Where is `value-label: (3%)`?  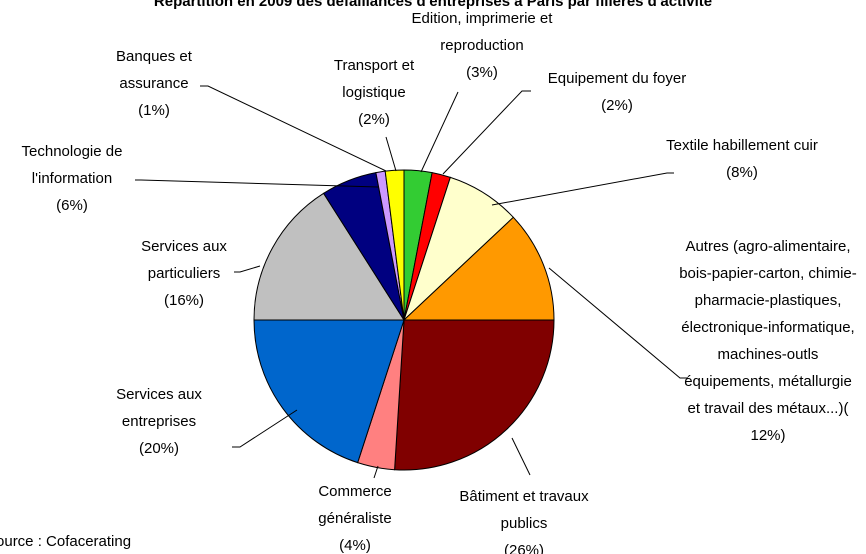 value-label: (3%) is located at coordinates (482, 72).